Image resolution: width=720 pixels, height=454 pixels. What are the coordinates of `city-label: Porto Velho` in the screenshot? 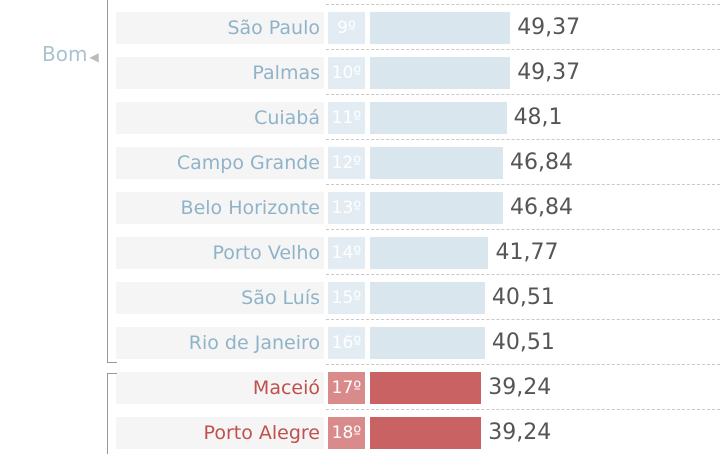 It's located at (266, 253).